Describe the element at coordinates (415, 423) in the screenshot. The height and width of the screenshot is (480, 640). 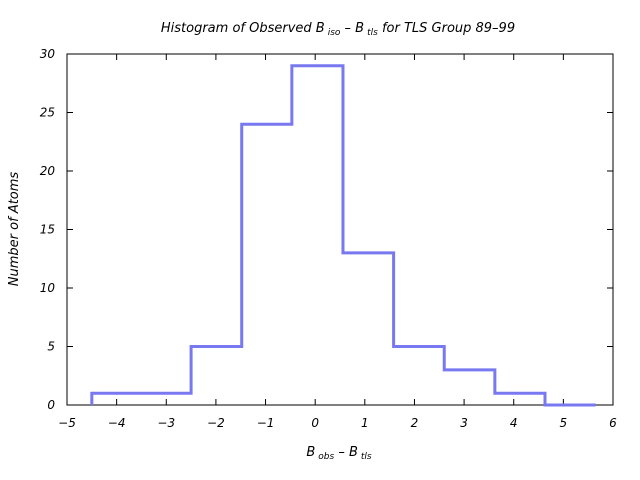
I see `x-tick-label: 2` at that location.